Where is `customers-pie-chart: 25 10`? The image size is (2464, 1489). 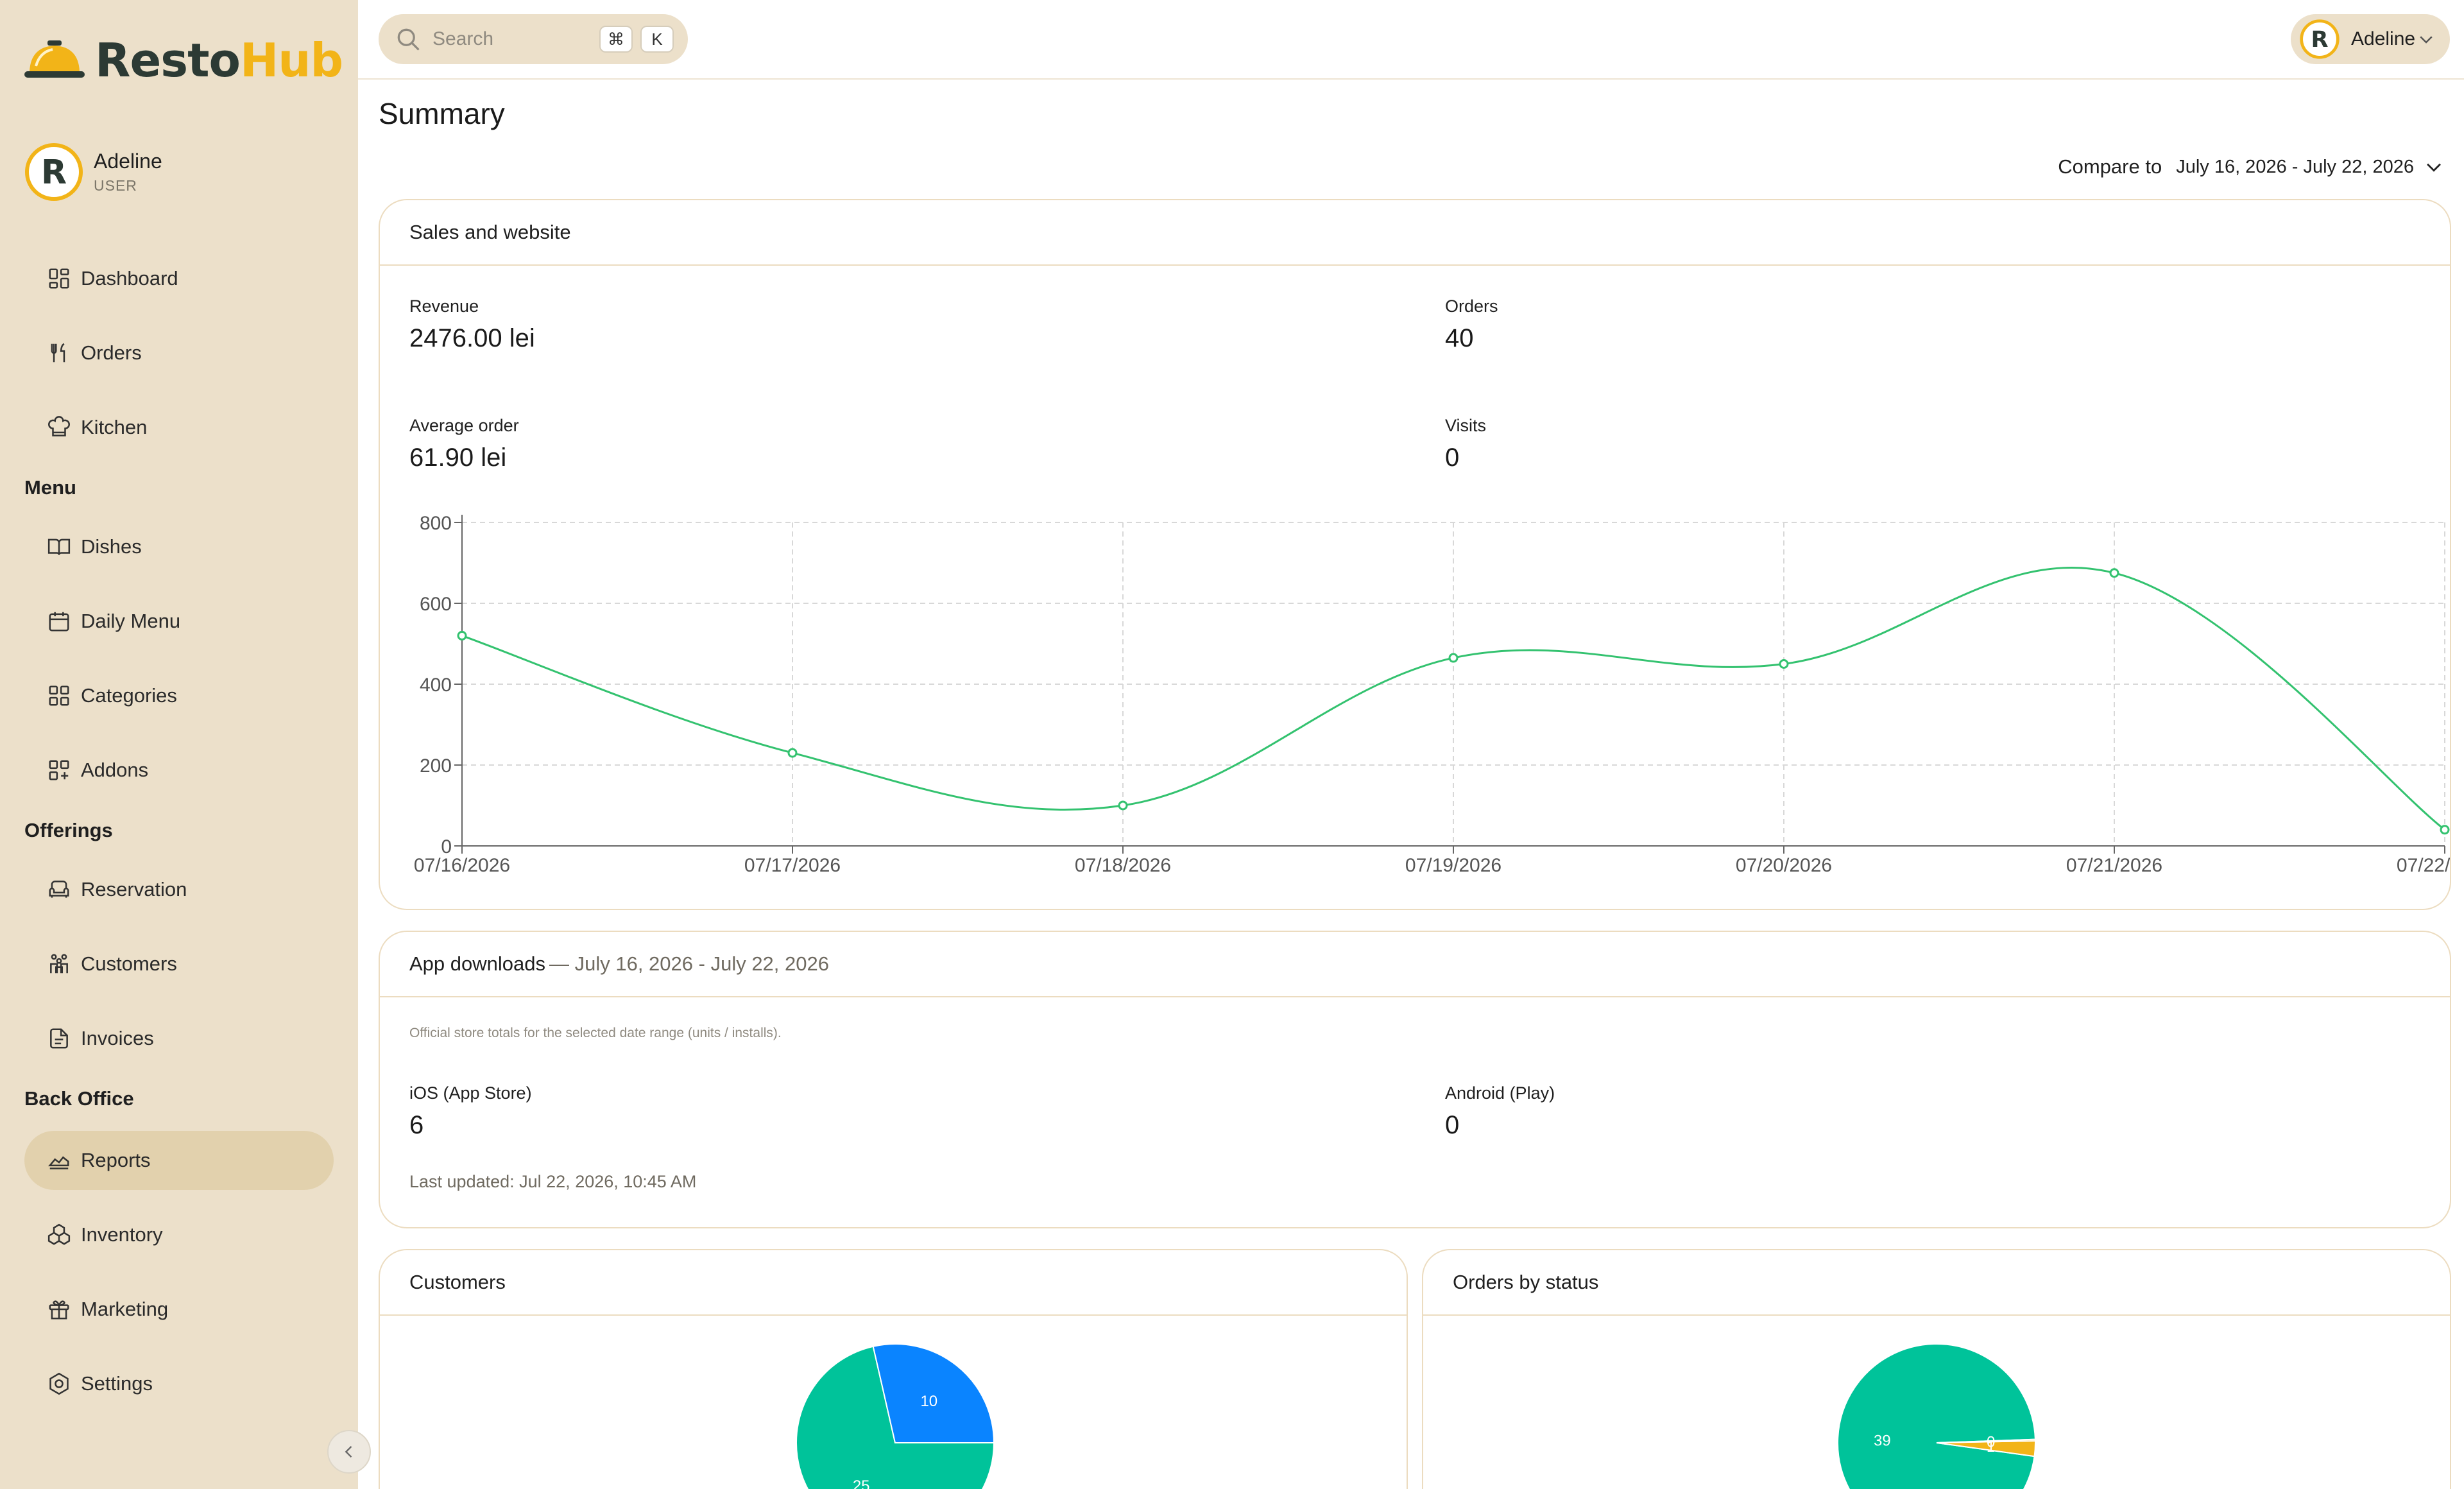 customers-pie-chart: 25 10 is located at coordinates (896, 1416).